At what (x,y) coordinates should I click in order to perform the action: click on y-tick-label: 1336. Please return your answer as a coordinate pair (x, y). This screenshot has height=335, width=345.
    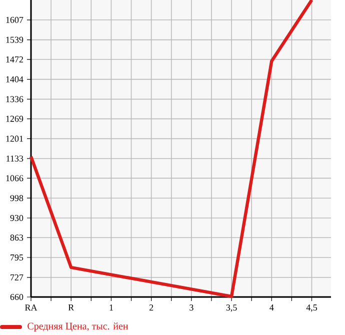
    Looking at the image, I should click on (15, 99).